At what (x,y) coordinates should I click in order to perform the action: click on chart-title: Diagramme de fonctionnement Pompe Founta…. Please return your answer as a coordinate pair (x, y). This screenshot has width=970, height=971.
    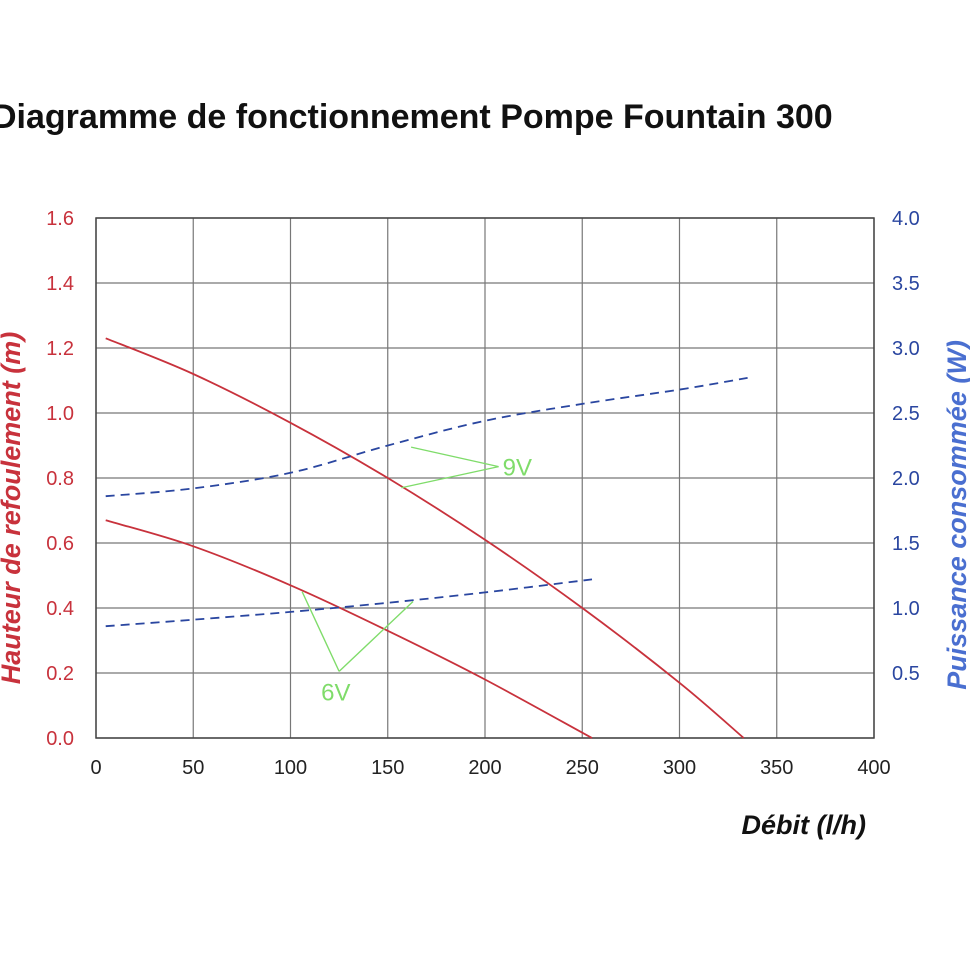
    Looking at the image, I should click on (416, 117).